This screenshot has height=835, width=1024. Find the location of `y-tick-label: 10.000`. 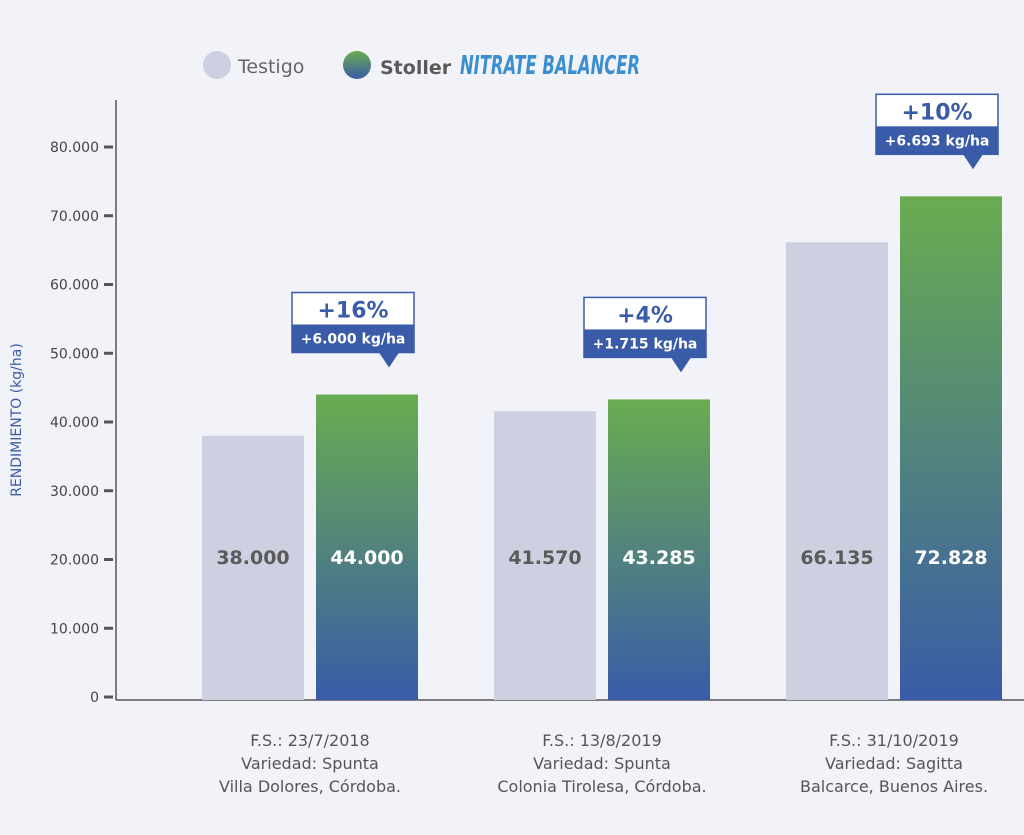

y-tick-label: 10.000 is located at coordinates (74, 629).